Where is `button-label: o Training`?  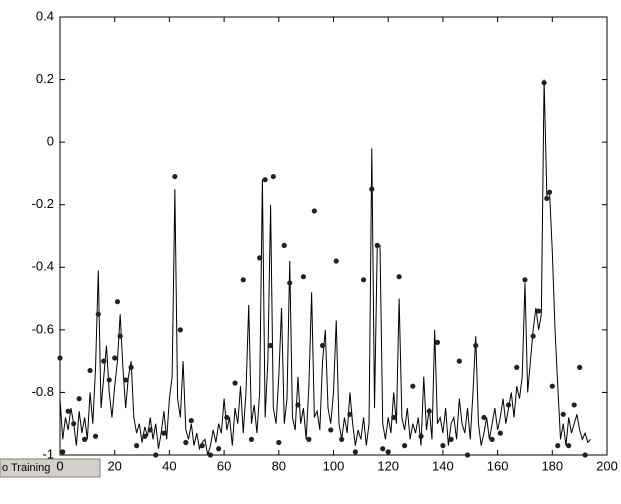
button-label: o Training is located at coordinates (26, 468).